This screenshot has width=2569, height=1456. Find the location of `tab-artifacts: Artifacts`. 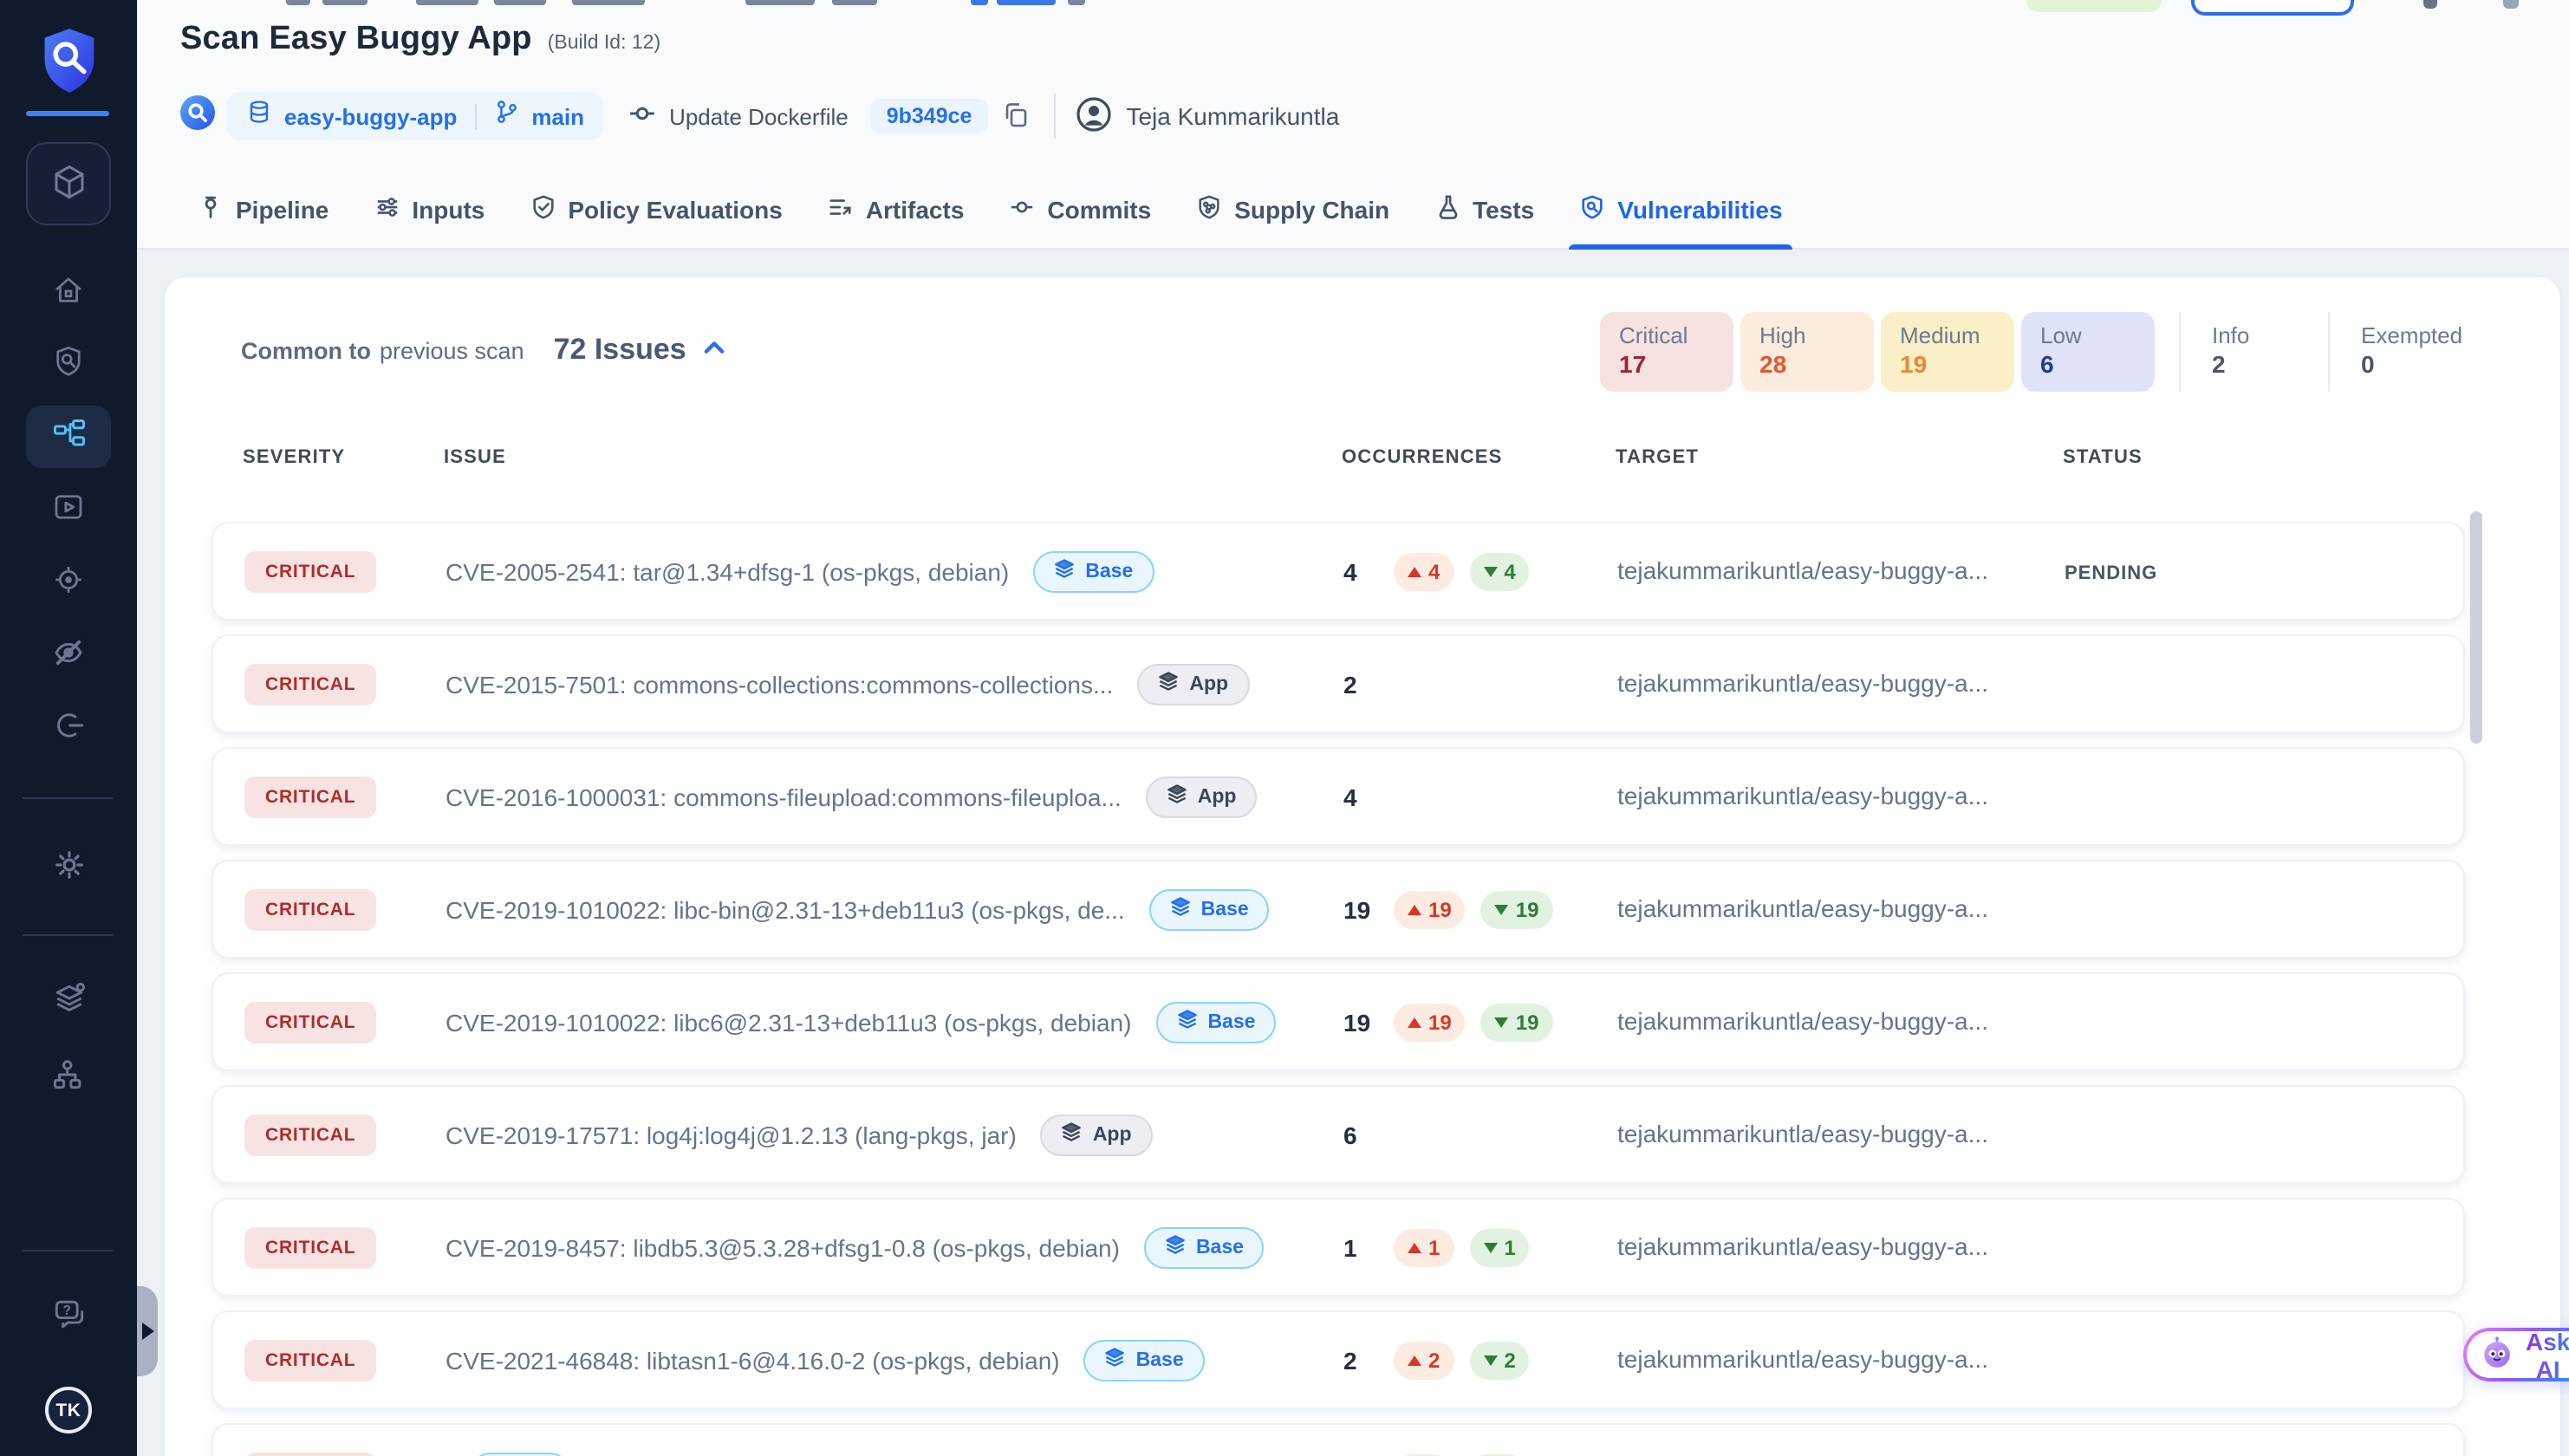

tab-artifacts: Artifacts is located at coordinates (896, 209).